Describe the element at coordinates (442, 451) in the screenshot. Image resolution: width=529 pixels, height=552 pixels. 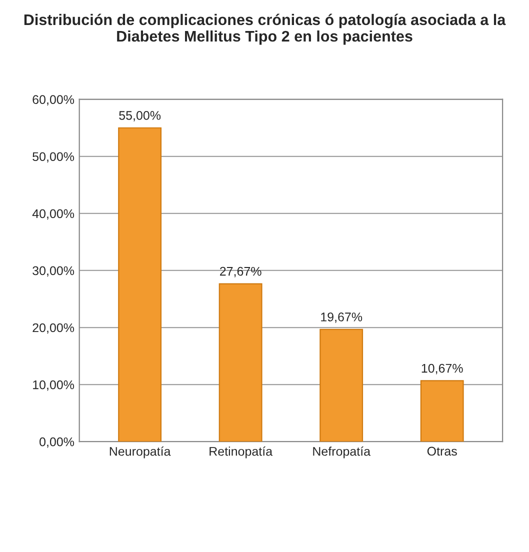
I see `x-tick-label: Otras` at that location.